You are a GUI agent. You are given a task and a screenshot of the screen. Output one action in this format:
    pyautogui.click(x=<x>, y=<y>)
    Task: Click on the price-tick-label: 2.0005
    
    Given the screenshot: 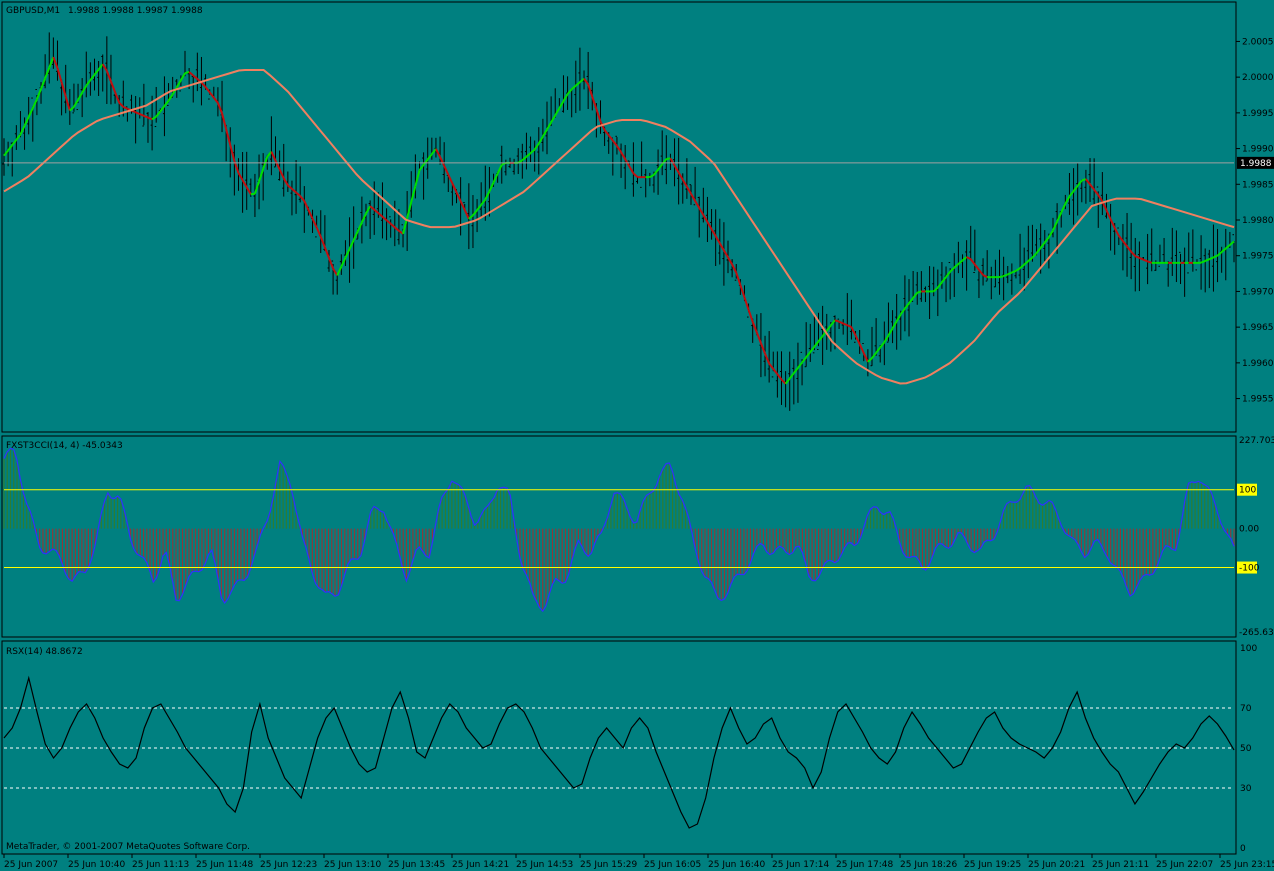 What is the action you would take?
    pyautogui.click(x=1258, y=42)
    